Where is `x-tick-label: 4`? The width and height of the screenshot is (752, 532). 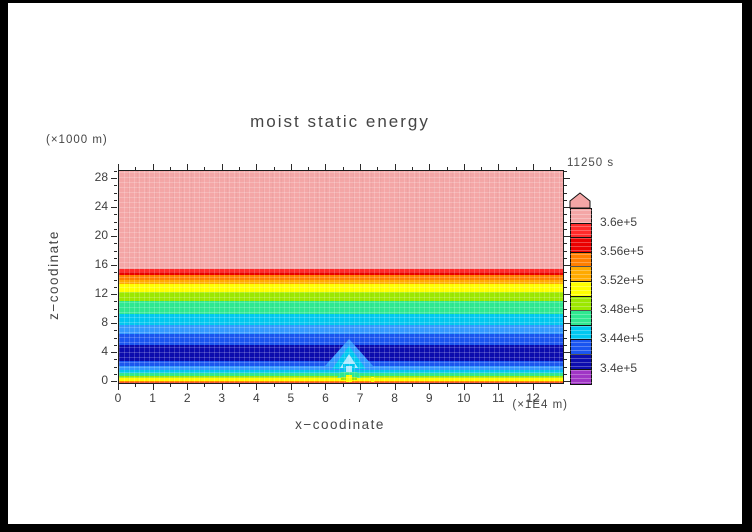
x-tick-label: 4 is located at coordinates (256, 398).